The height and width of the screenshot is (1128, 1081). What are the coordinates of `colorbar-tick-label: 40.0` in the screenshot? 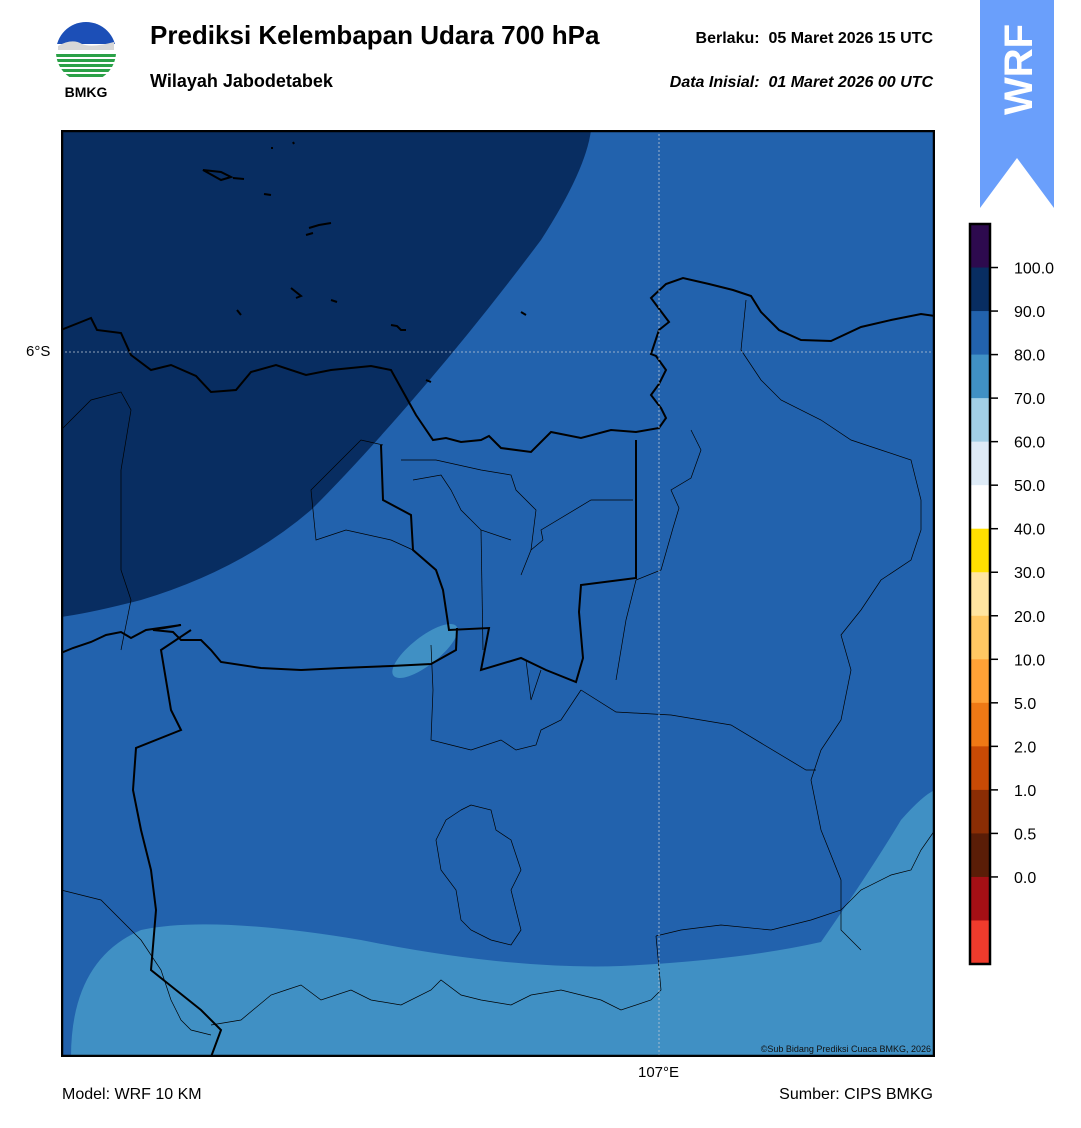 It's located at (1029, 530).